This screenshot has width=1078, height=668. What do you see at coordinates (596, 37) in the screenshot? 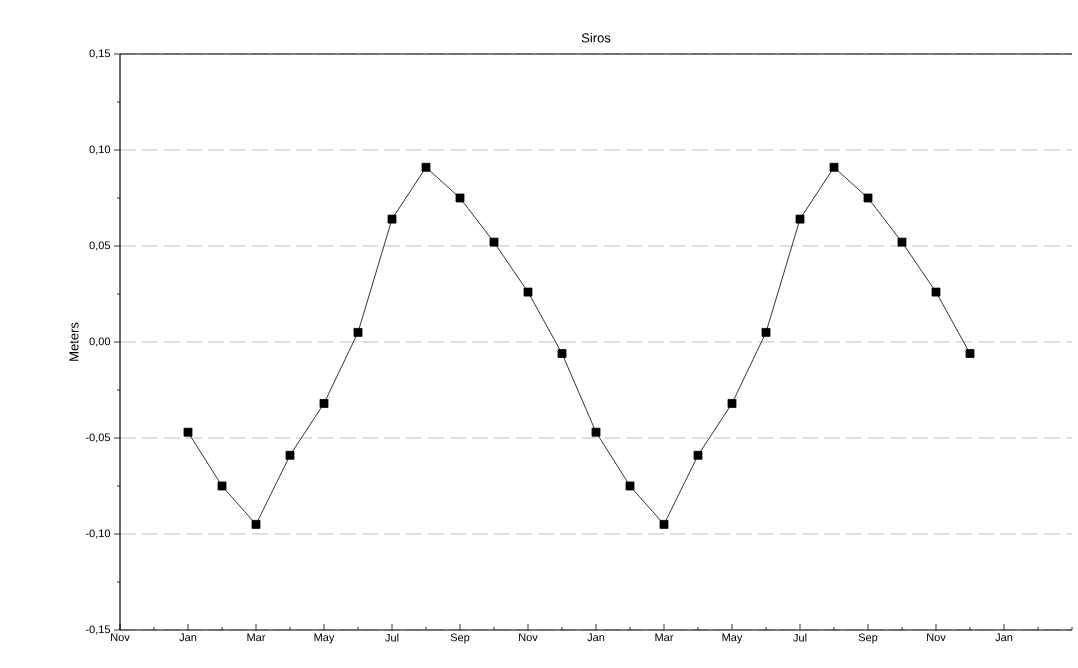
I see `chart-title: Siros` at bounding box center [596, 37].